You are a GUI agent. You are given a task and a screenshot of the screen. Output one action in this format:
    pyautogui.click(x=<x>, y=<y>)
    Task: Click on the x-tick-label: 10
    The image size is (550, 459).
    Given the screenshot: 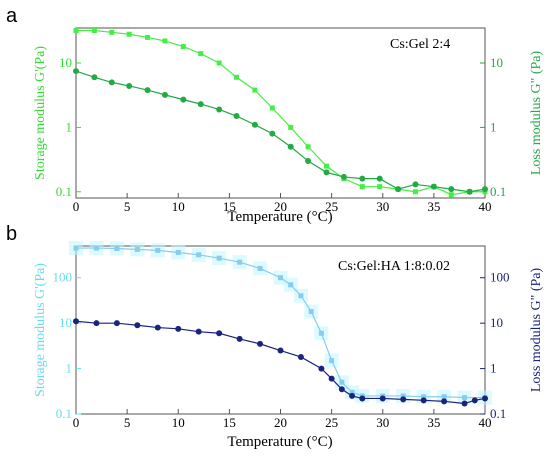 What is the action you would take?
    pyautogui.click(x=178, y=422)
    